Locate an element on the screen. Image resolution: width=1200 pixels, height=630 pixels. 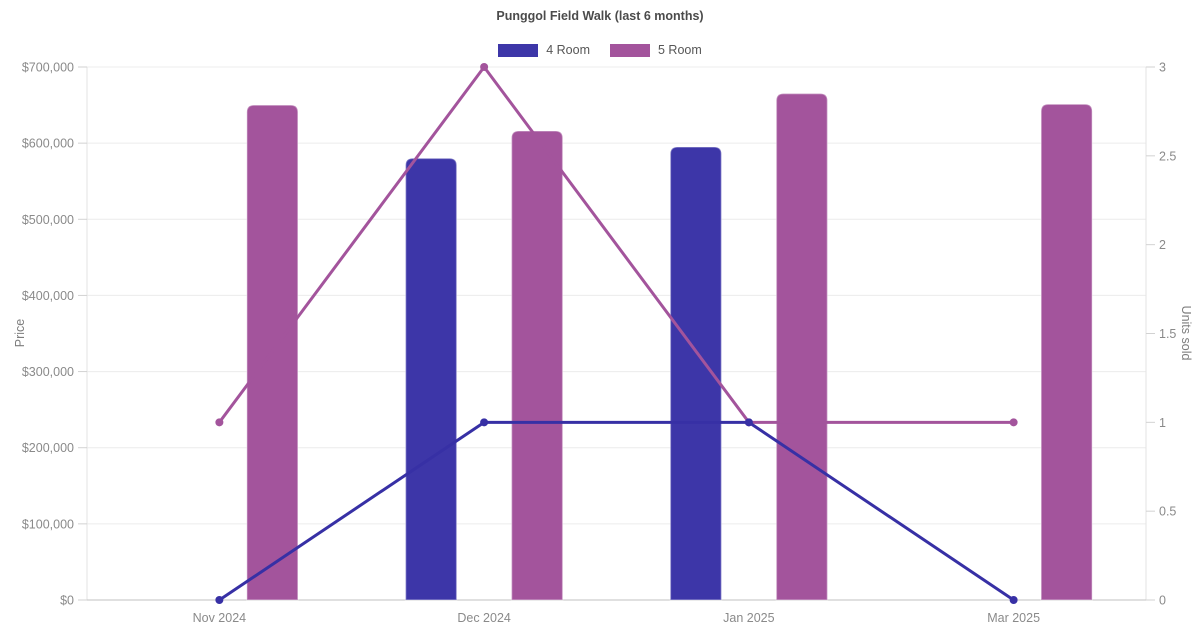
chart-title: Punggol Field Walk (last 6 months) is located at coordinates (600, 16).